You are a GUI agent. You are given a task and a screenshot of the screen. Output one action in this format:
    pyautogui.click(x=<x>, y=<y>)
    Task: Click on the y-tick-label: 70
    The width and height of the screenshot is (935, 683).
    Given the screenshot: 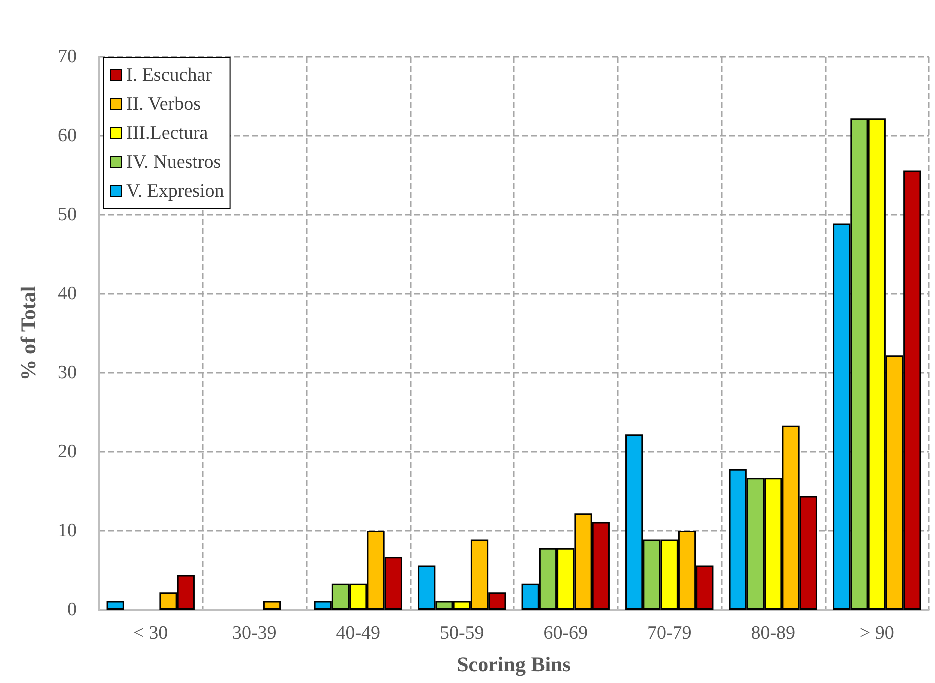 What is the action you would take?
    pyautogui.click(x=67, y=57)
    